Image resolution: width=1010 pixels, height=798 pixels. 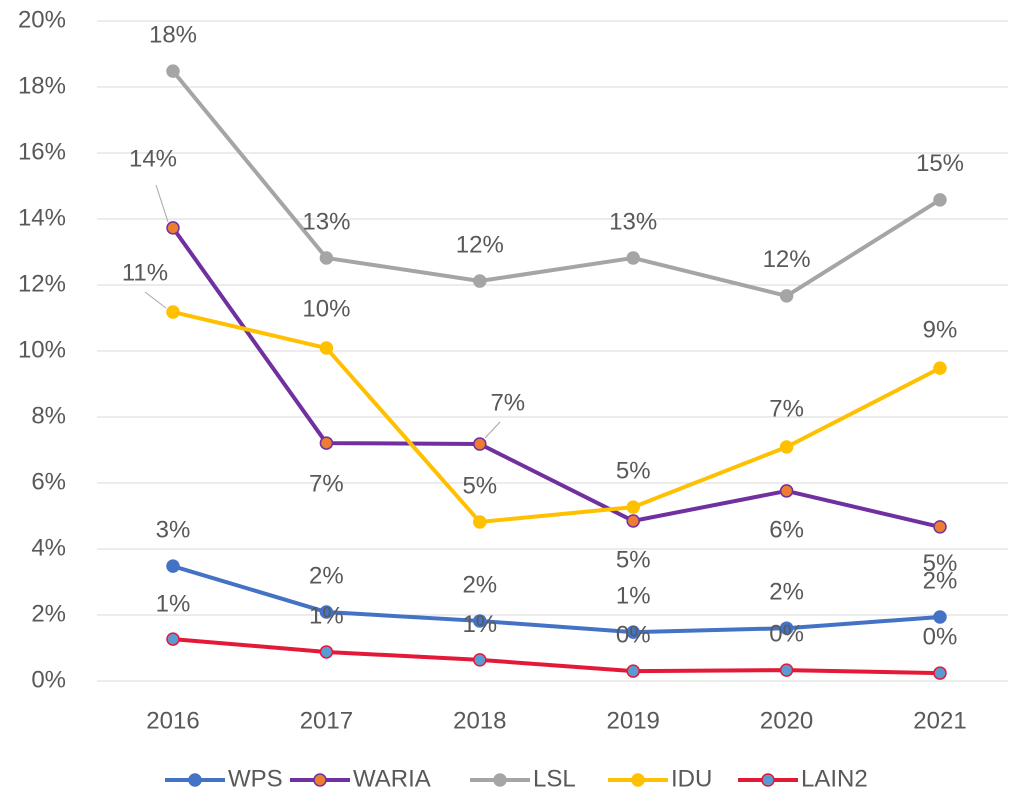 What do you see at coordinates (145, 272) in the screenshot?
I see `data-label: 11%` at bounding box center [145, 272].